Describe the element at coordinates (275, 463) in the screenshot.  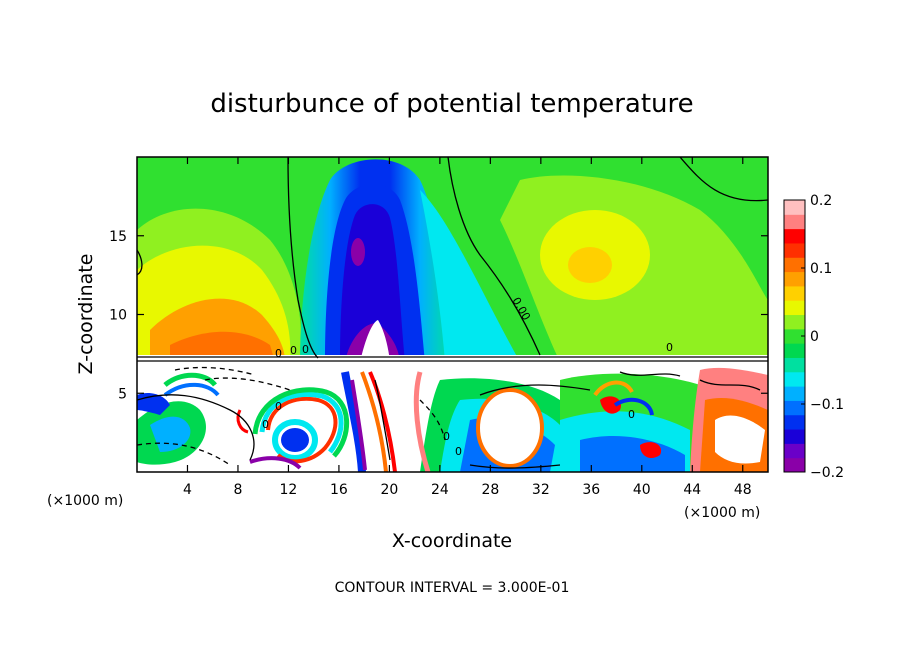
I see `swirl-purple-bottom` at that location.